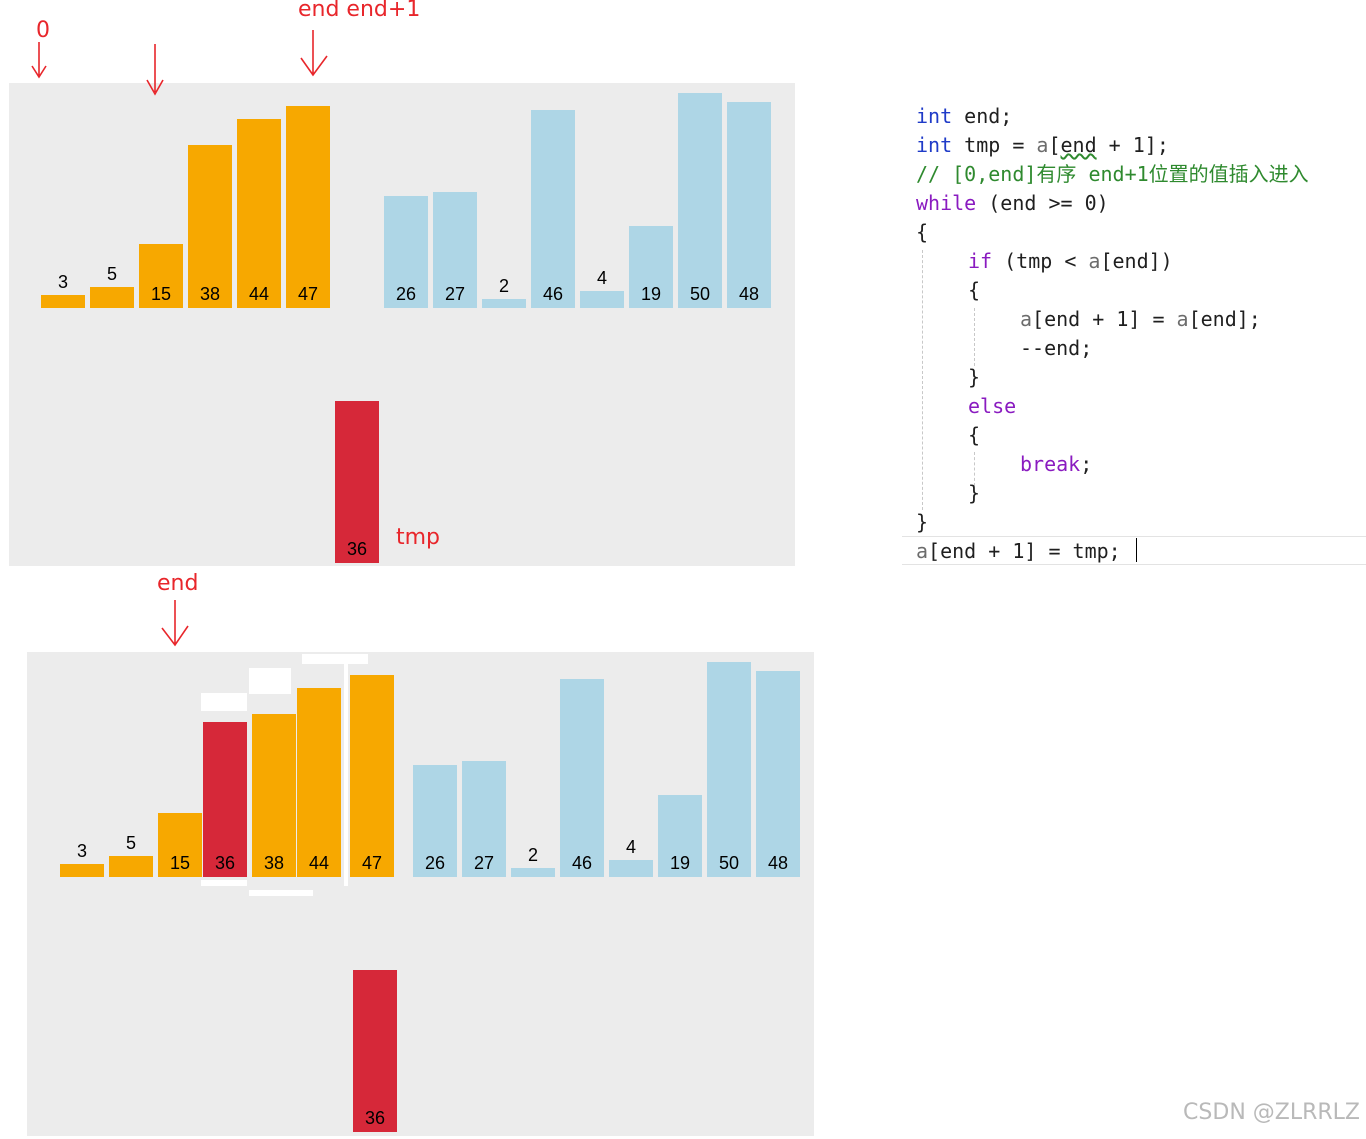  I want to click on end-annotation: end, so click(178, 583).